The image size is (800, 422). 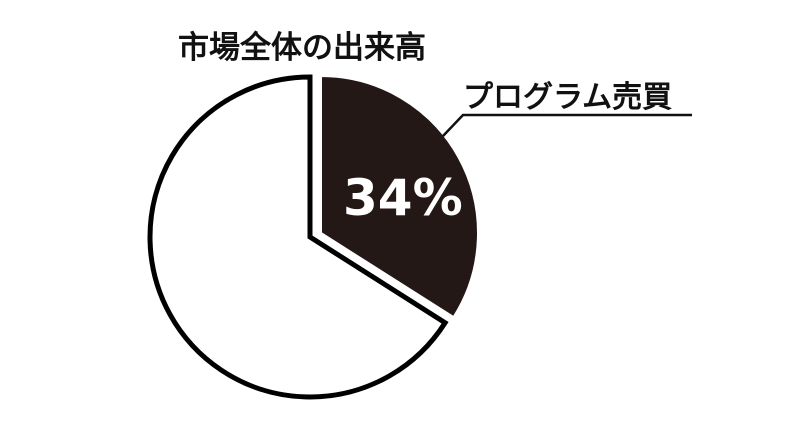 What do you see at coordinates (567, 125) in the screenshot?
I see `leader-line` at bounding box center [567, 125].